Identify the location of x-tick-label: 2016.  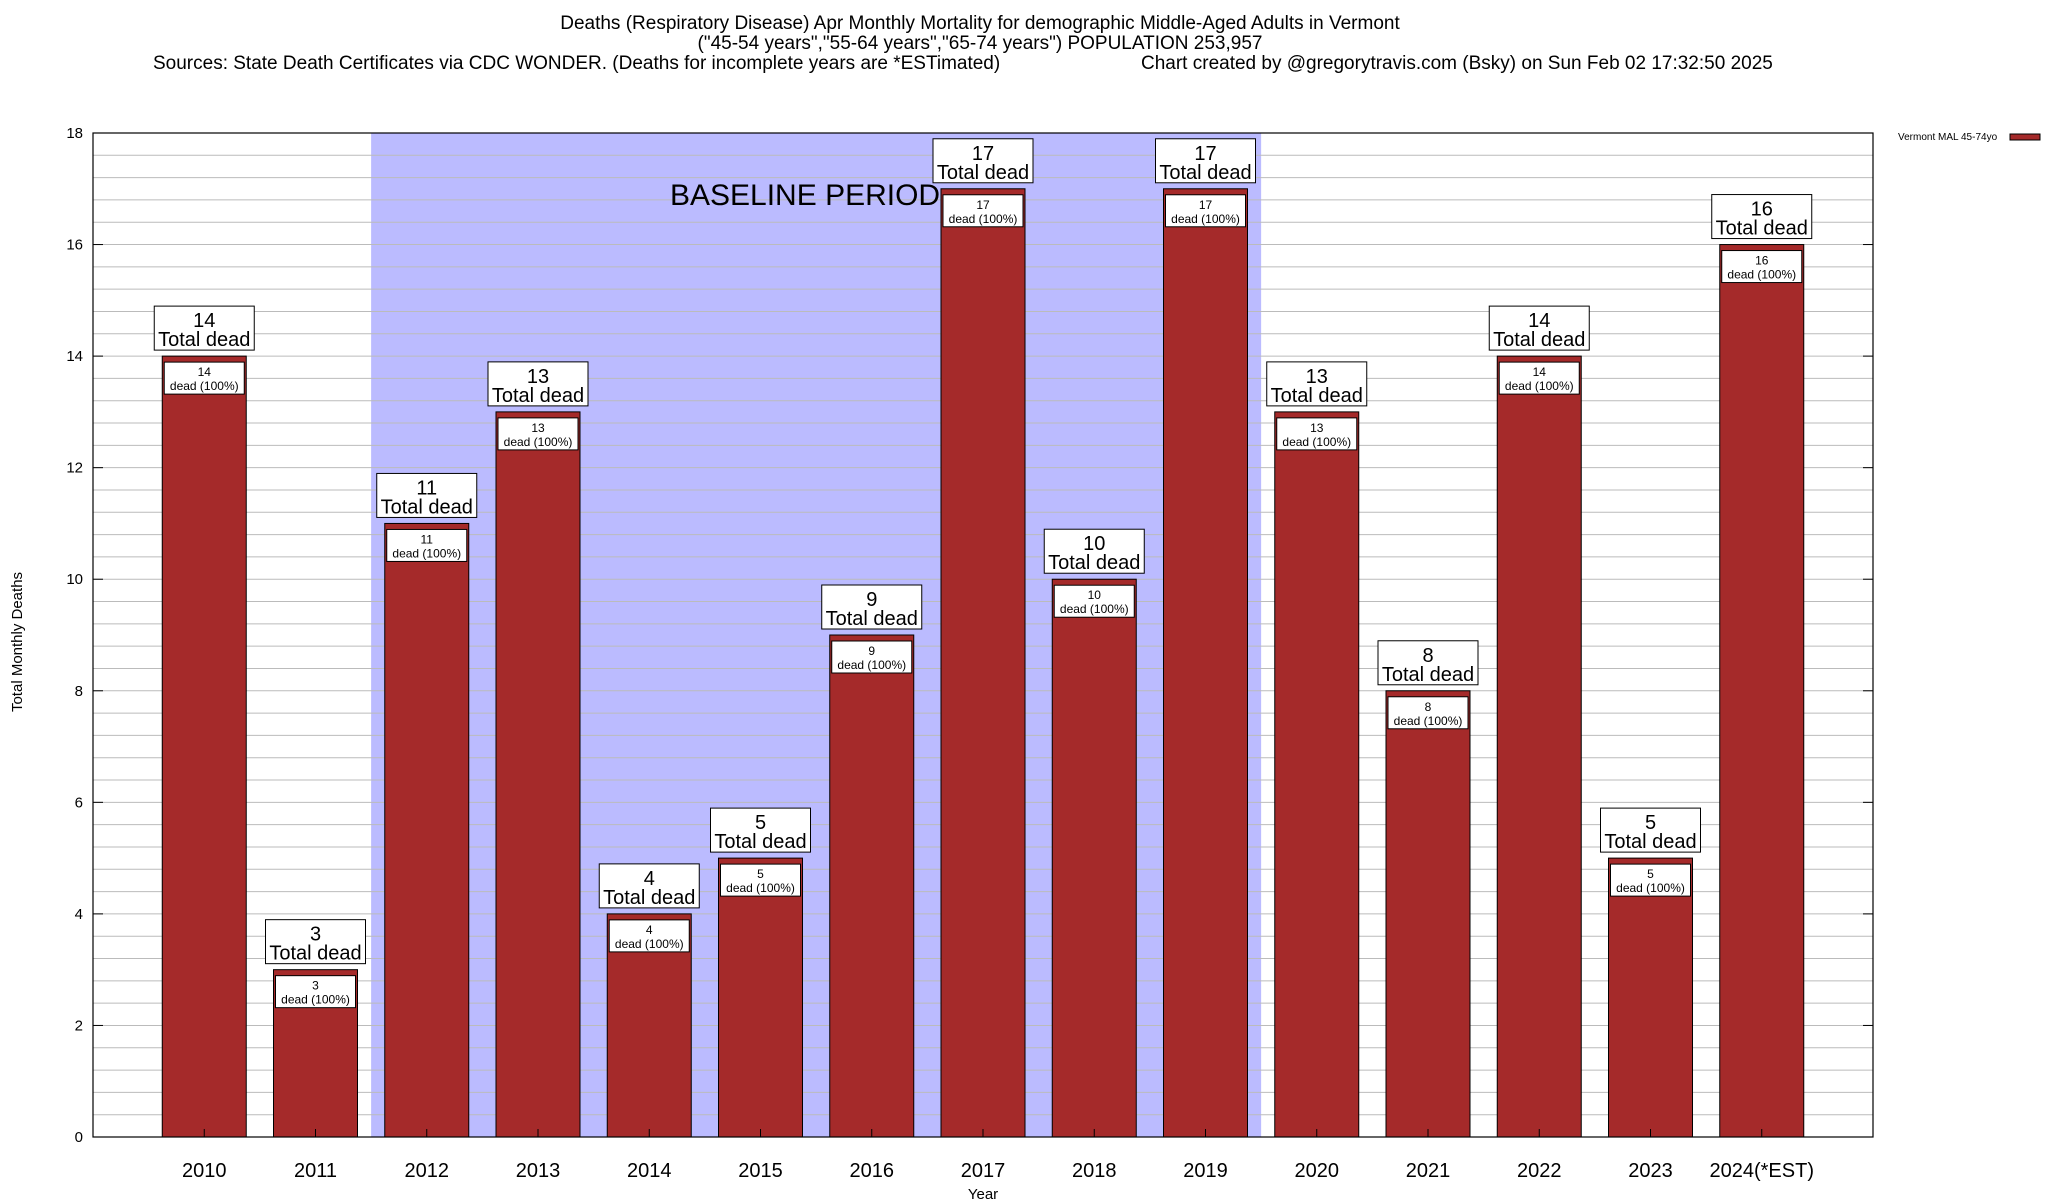
(872, 1171).